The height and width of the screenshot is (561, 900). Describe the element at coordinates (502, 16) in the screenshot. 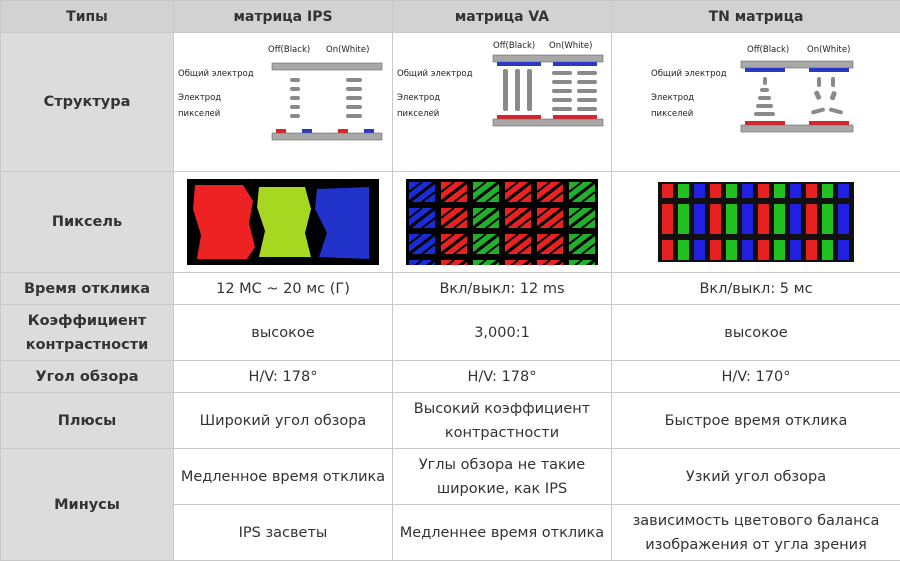

I see `header-va: матрица VA` at that location.